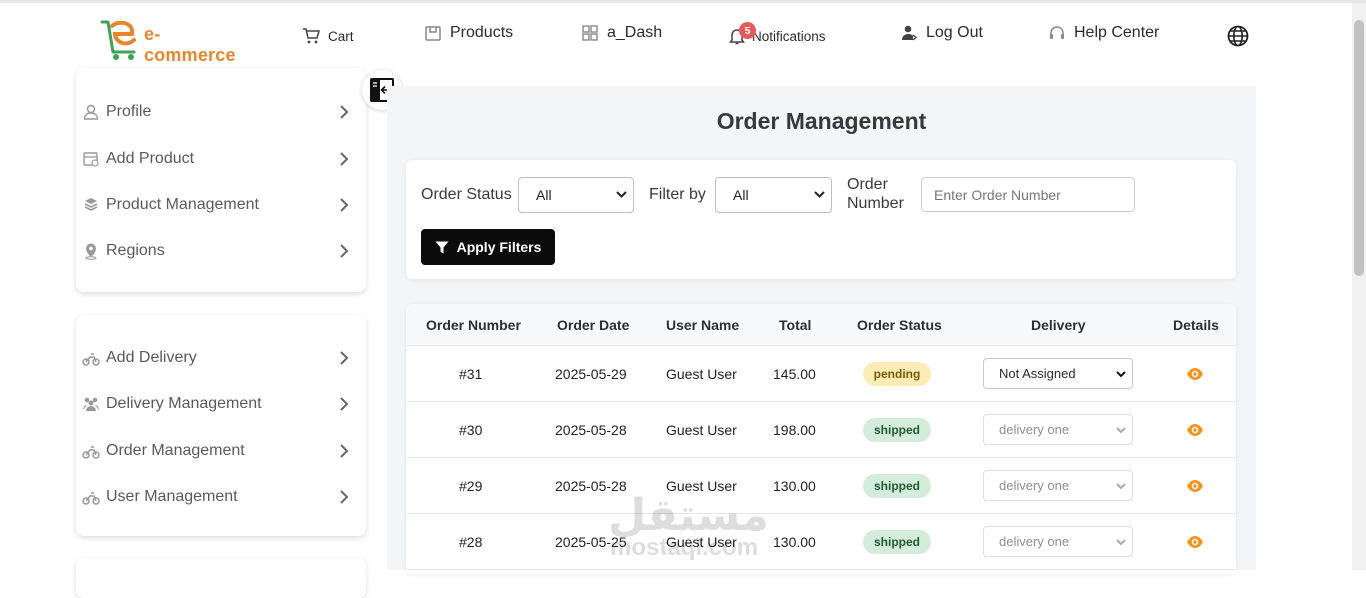 The image size is (1366, 598). Describe the element at coordinates (1359, 148) in the screenshot. I see `scrollbar-thumb` at that location.